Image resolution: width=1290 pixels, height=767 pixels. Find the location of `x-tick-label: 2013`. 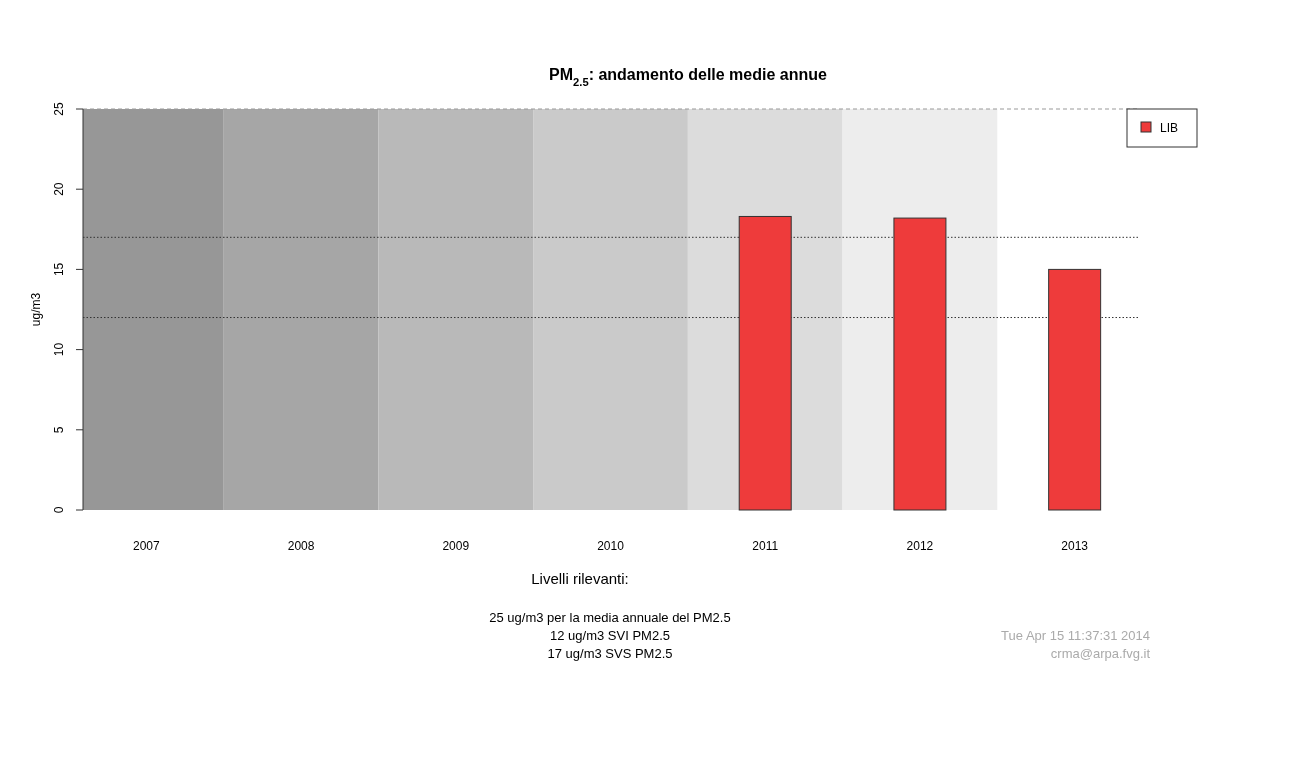

x-tick-label: 2013 is located at coordinates (1075, 546).